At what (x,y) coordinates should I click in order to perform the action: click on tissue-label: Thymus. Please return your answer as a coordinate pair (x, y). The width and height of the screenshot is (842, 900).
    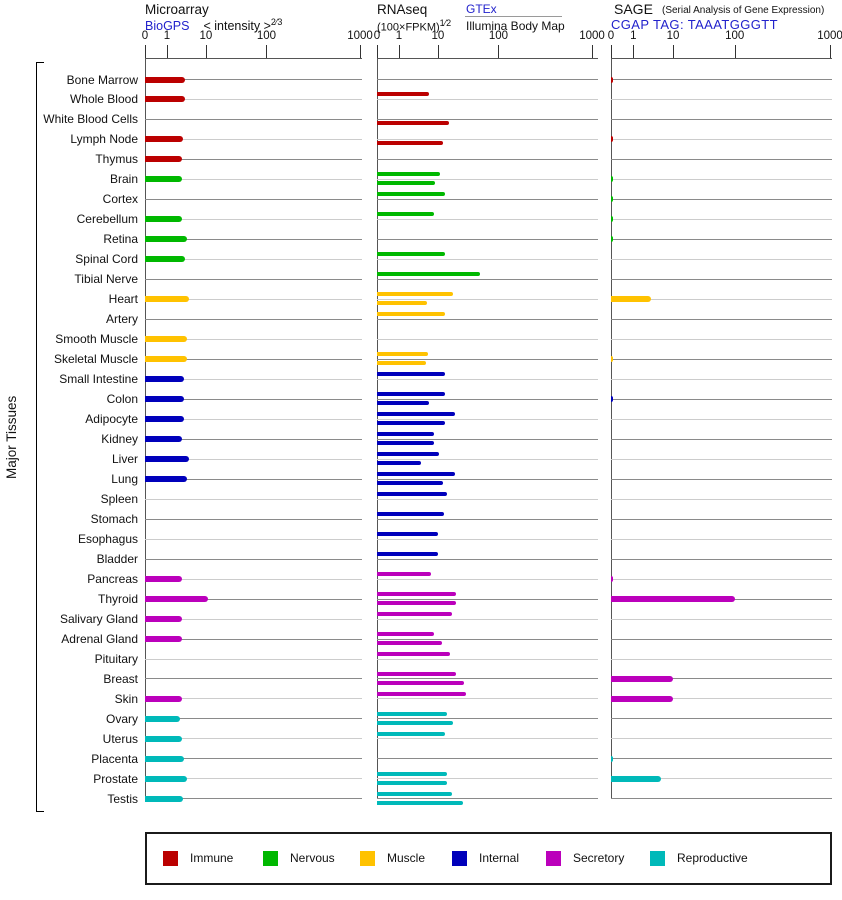
    Looking at the image, I should click on (116, 159).